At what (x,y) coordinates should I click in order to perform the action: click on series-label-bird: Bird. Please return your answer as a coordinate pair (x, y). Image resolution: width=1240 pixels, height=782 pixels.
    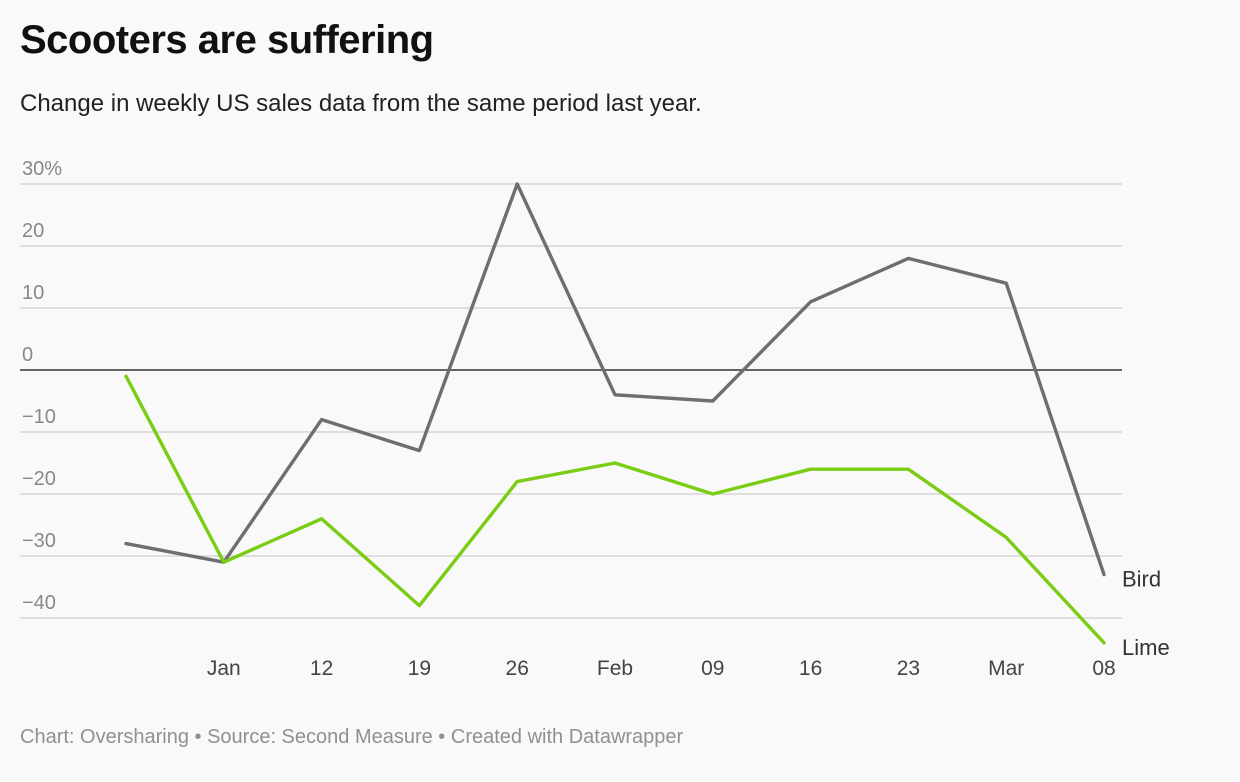
    Looking at the image, I should click on (1141, 579).